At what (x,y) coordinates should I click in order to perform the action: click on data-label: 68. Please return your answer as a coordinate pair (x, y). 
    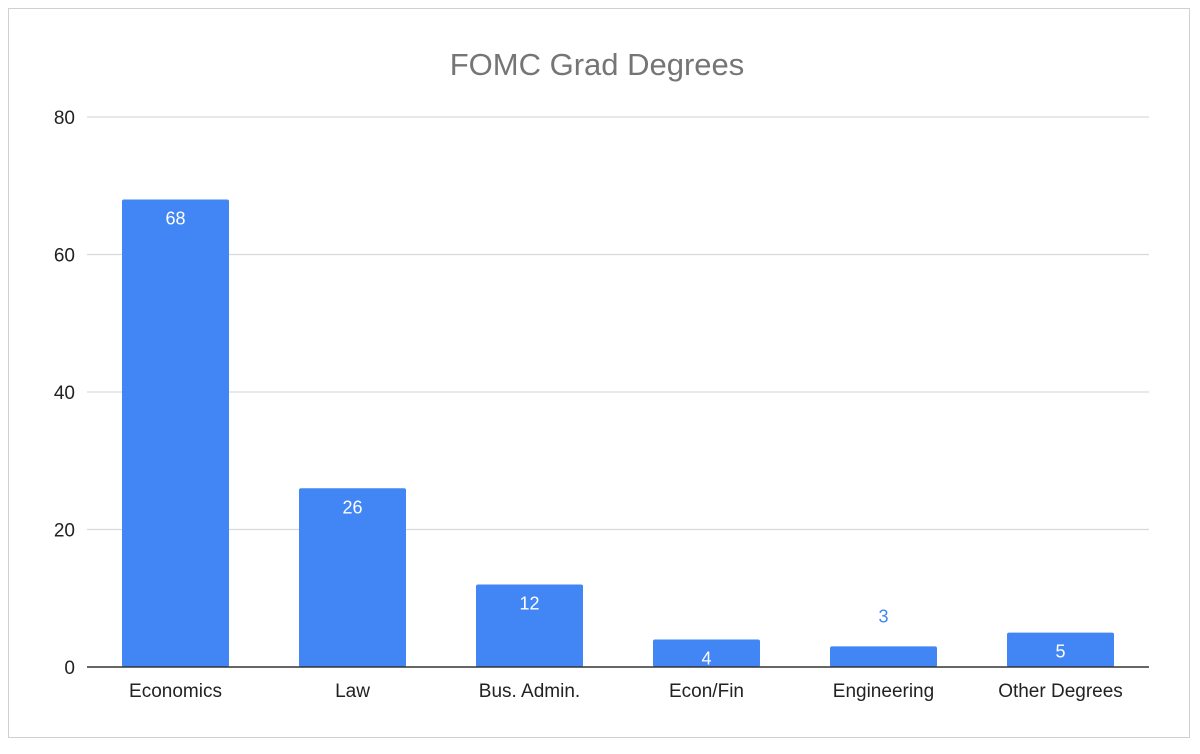
    Looking at the image, I should click on (175, 219).